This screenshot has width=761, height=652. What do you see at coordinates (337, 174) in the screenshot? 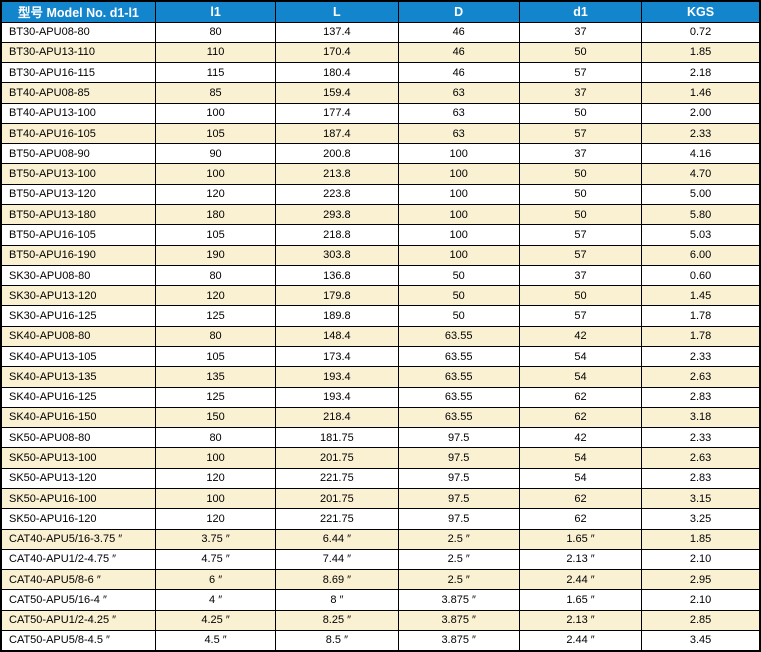
I see `cell-L: 213.8` at bounding box center [337, 174].